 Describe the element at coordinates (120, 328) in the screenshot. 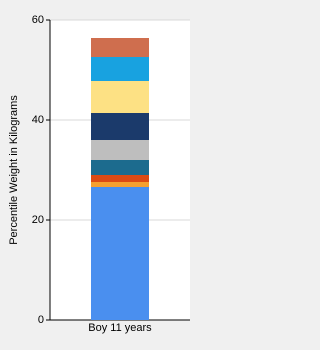

I see `x-tick-label: Boy 11 years` at that location.